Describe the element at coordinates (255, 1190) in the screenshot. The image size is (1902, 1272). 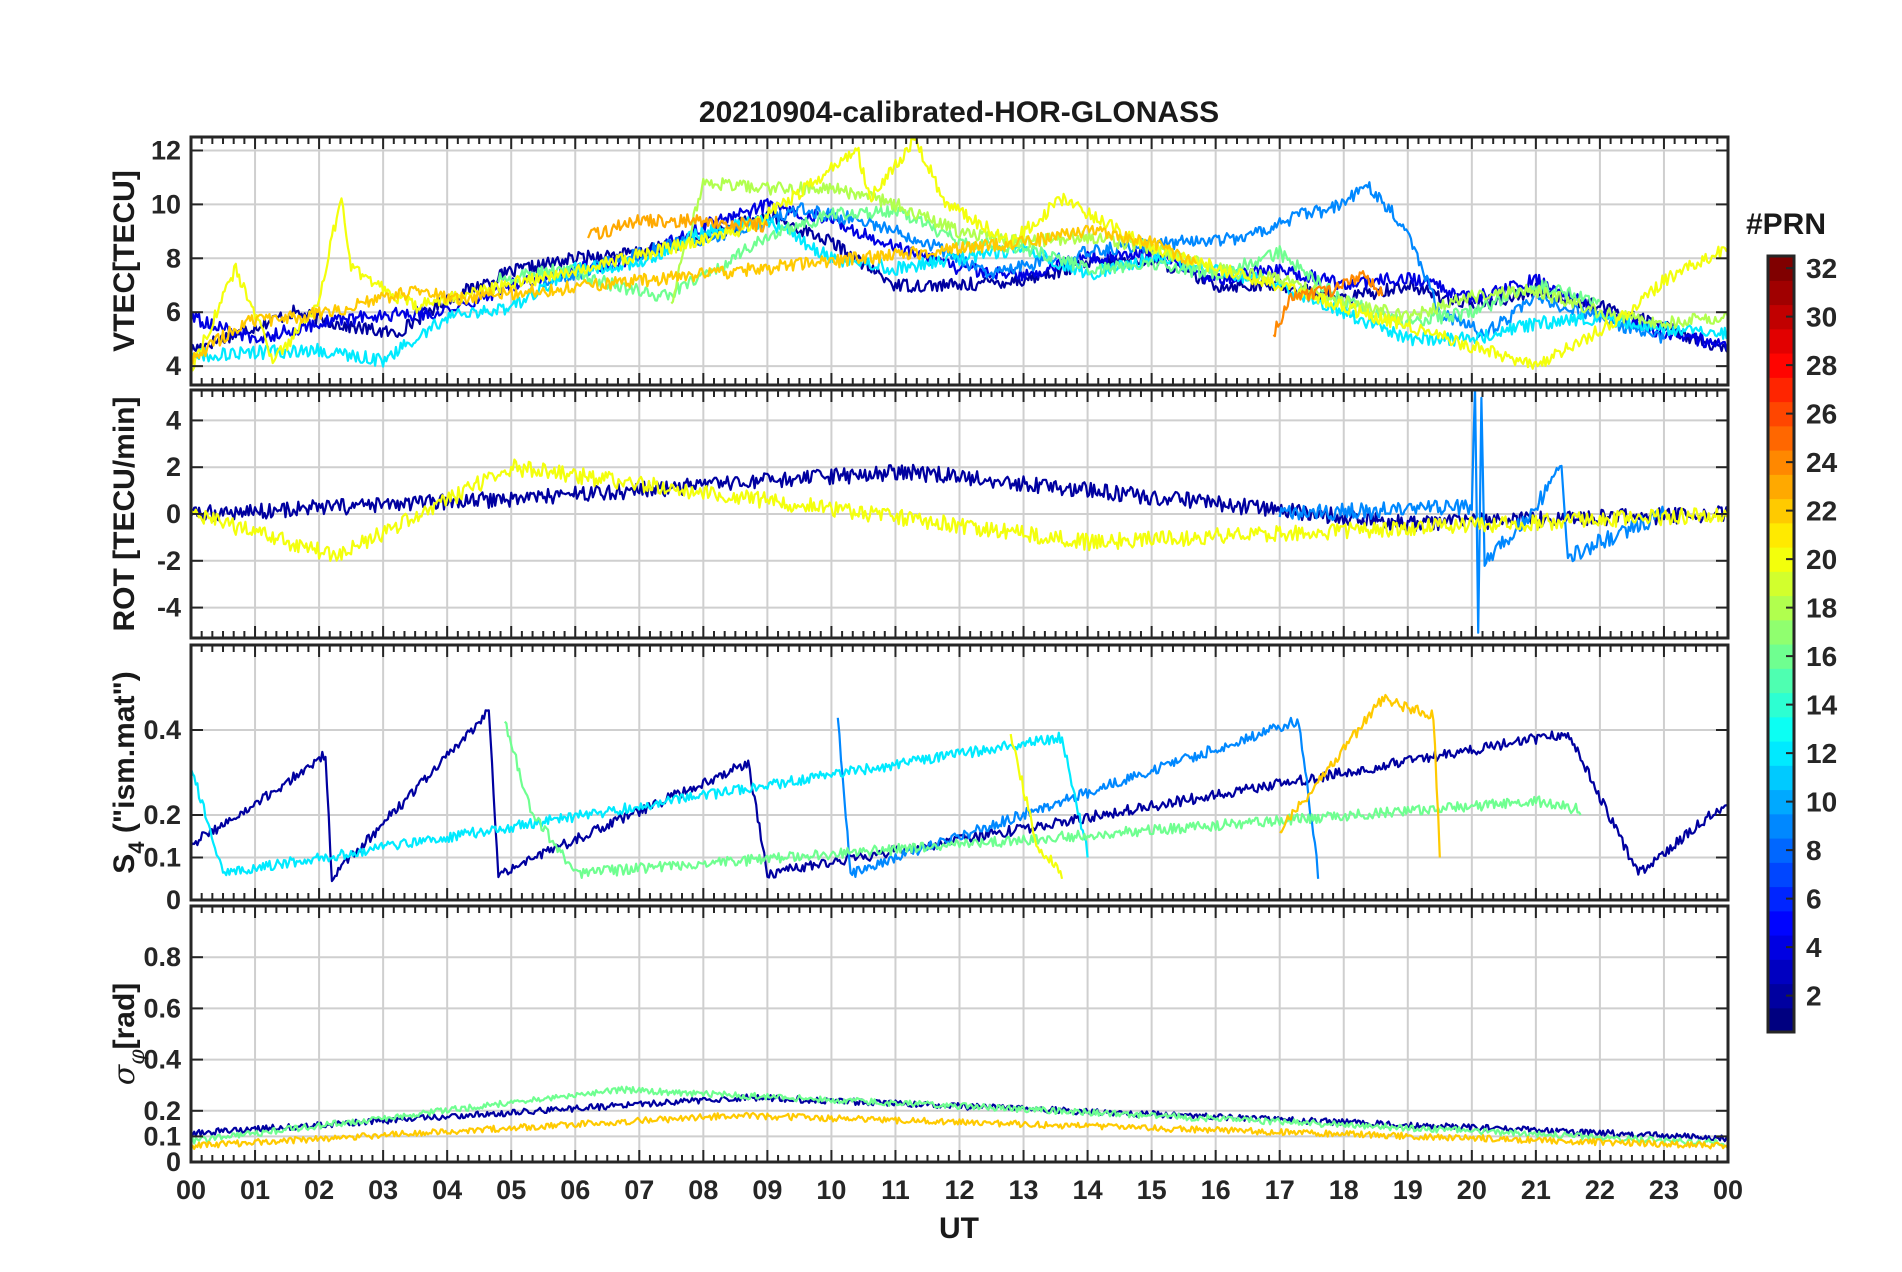
I see `x-tick-label: 01` at that location.